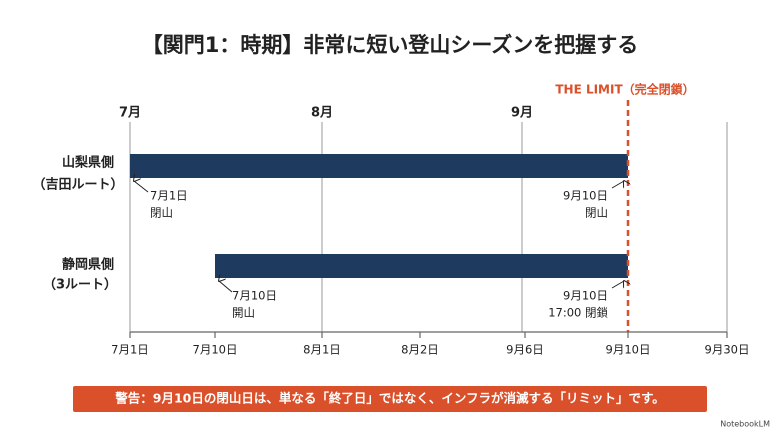 This screenshot has width=780, height=432. Describe the element at coordinates (88, 265) in the screenshot. I see `row-label: 静岡県側` at that location.